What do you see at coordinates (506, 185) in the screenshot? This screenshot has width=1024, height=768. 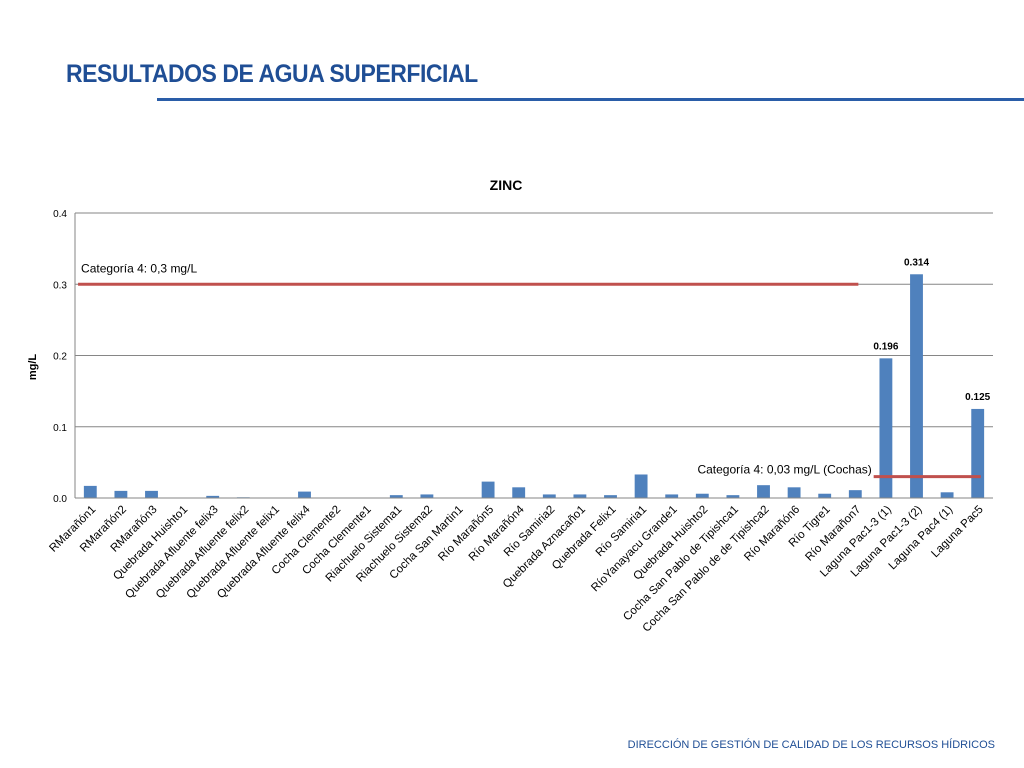 I see `chart-title: ZINC` at bounding box center [506, 185].